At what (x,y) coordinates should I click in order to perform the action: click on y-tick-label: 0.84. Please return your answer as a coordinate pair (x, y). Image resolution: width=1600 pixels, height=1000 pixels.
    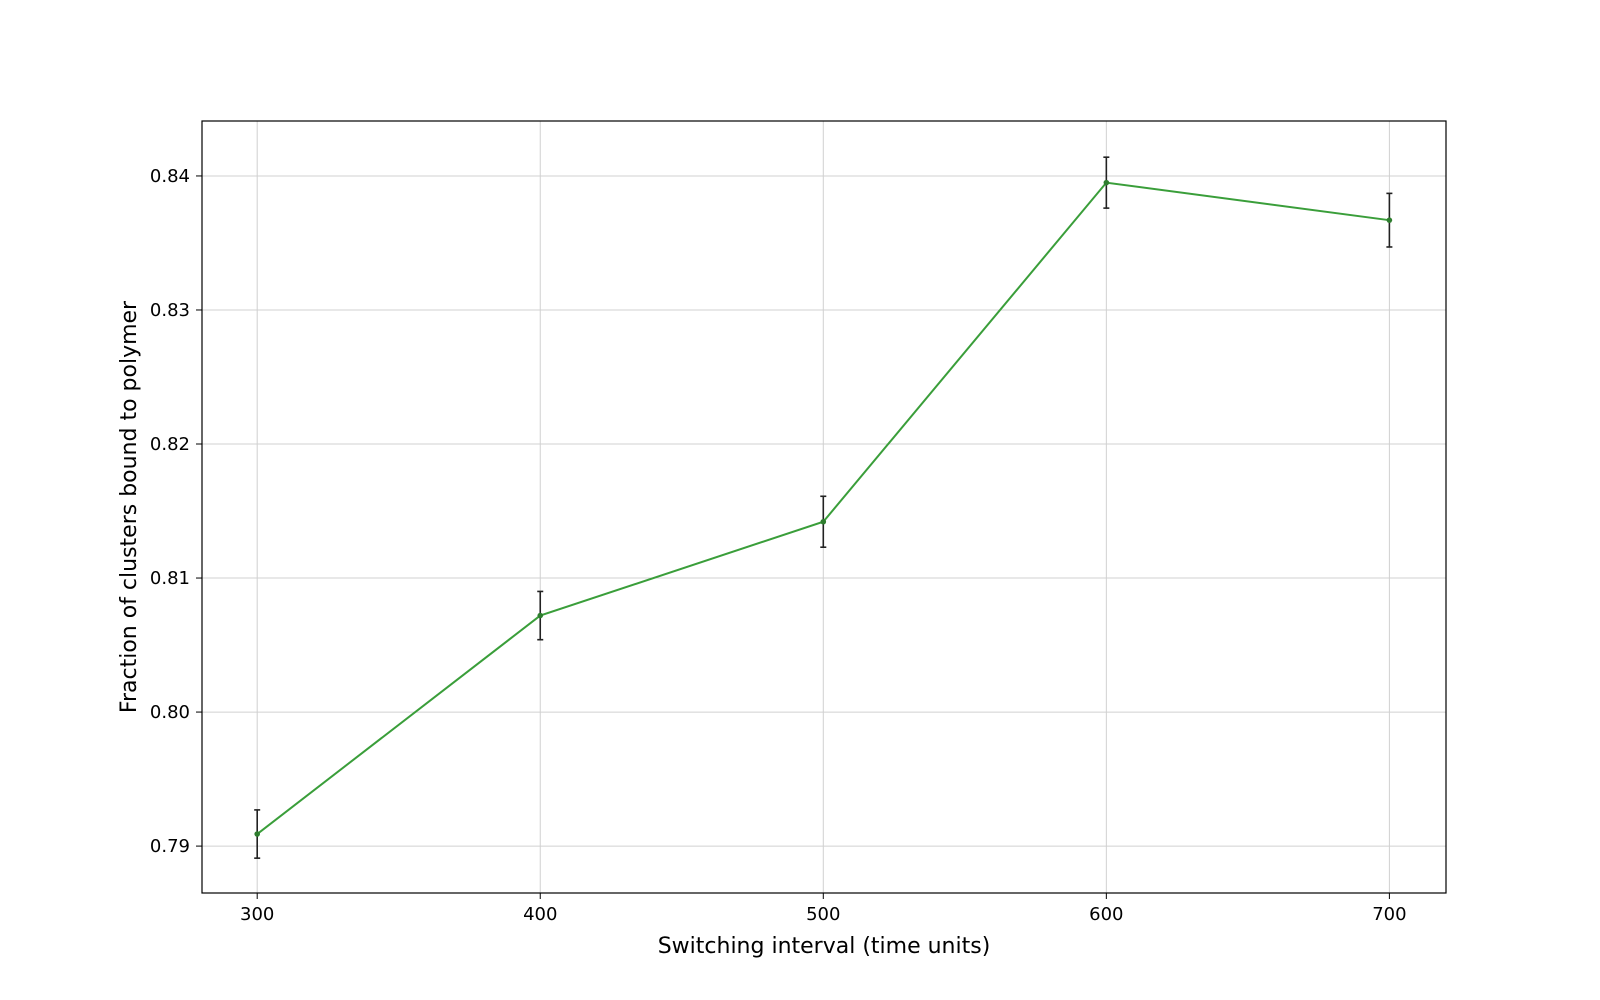
    Looking at the image, I should click on (170, 176).